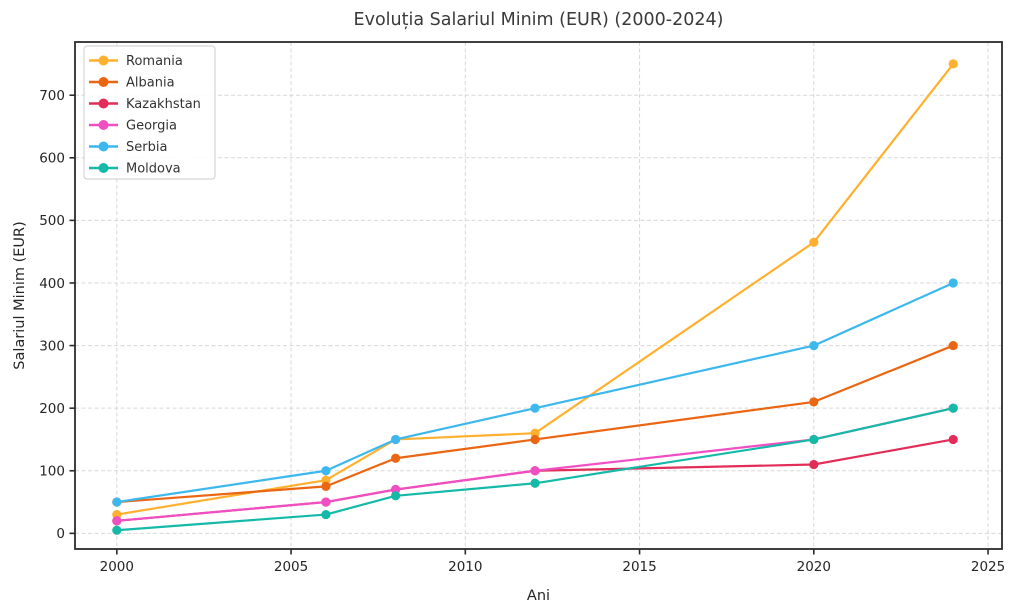 This screenshot has height=614, width=1024. What do you see at coordinates (151, 126) in the screenshot?
I see `legend-label: Georgia` at bounding box center [151, 126].